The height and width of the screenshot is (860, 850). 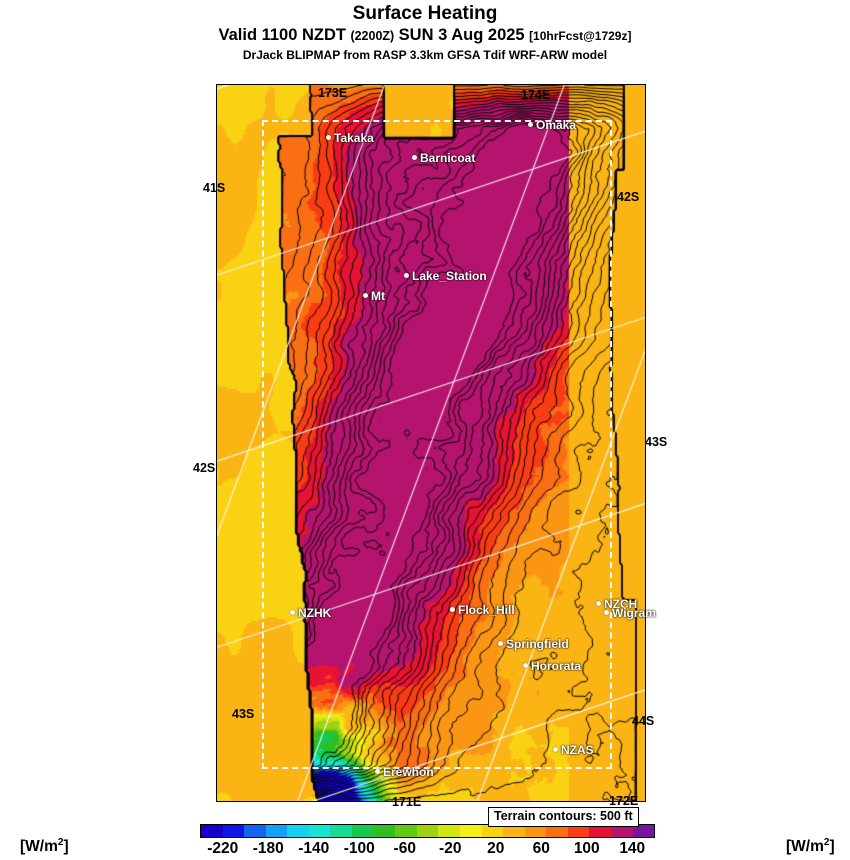 What do you see at coordinates (634, 612) in the screenshot?
I see `place-name: Wigram` at bounding box center [634, 612].